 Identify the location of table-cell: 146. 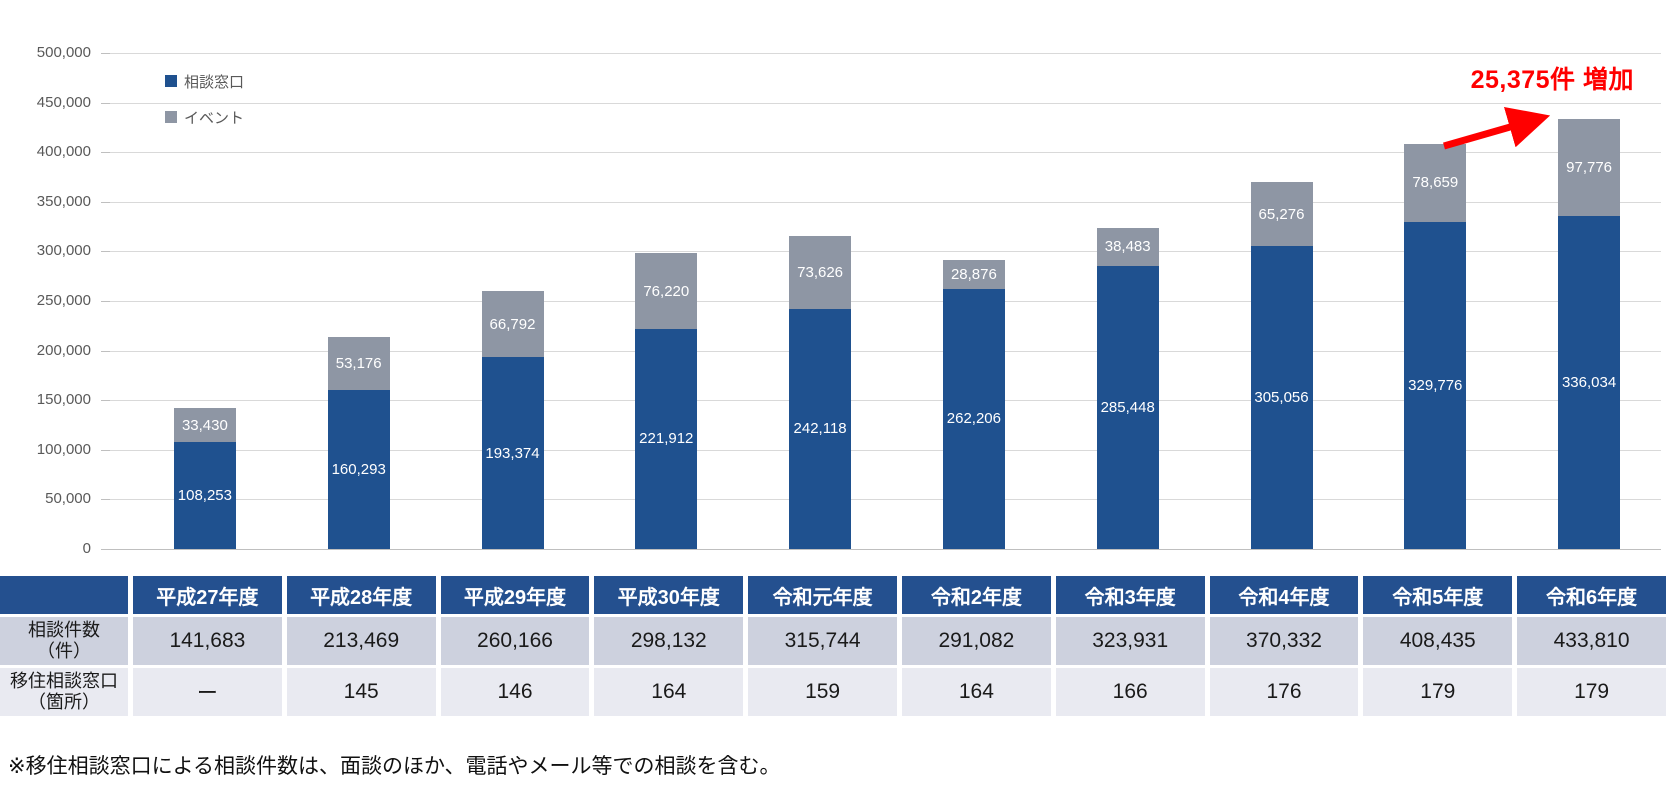
(515, 692).